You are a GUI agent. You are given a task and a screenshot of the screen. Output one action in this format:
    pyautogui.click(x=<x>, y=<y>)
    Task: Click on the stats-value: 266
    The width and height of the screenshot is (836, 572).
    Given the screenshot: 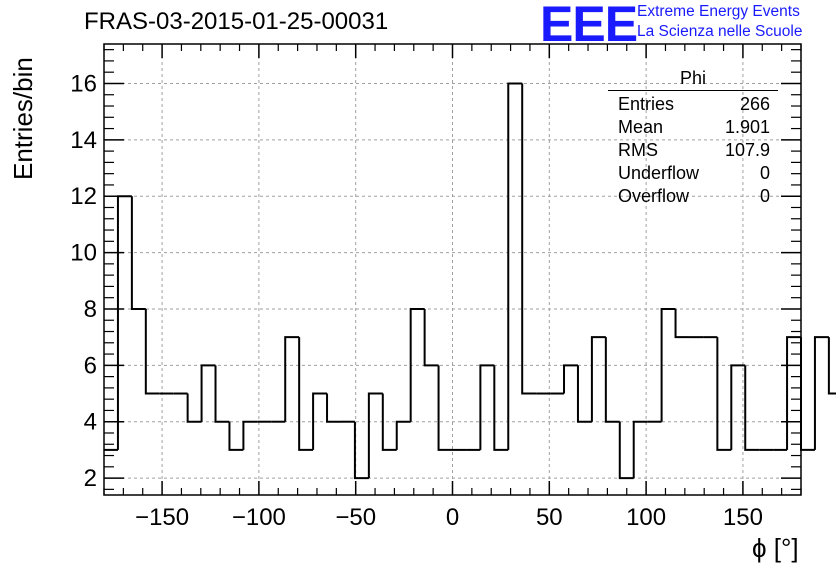 What is the action you would take?
    pyautogui.click(x=754, y=104)
    